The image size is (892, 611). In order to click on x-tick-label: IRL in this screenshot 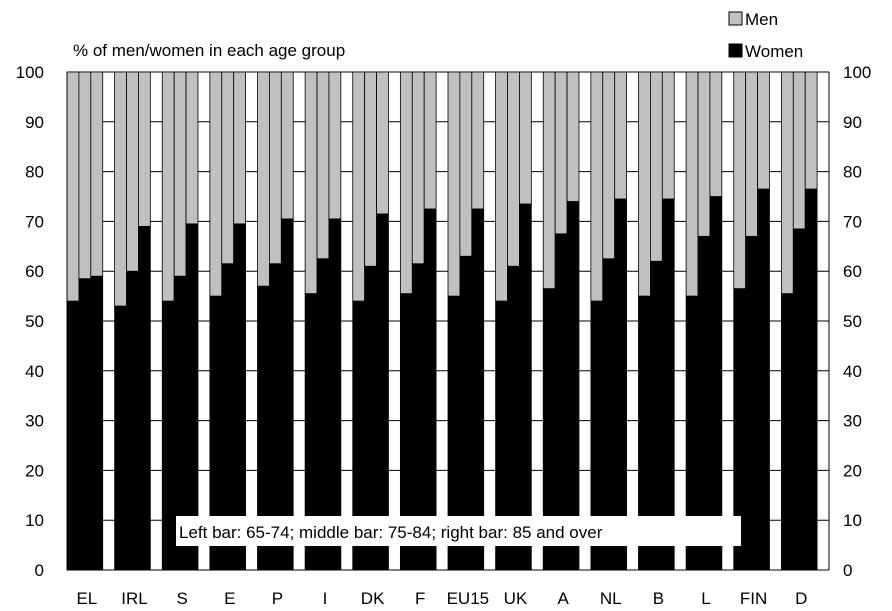, I will do `click(134, 598)`.